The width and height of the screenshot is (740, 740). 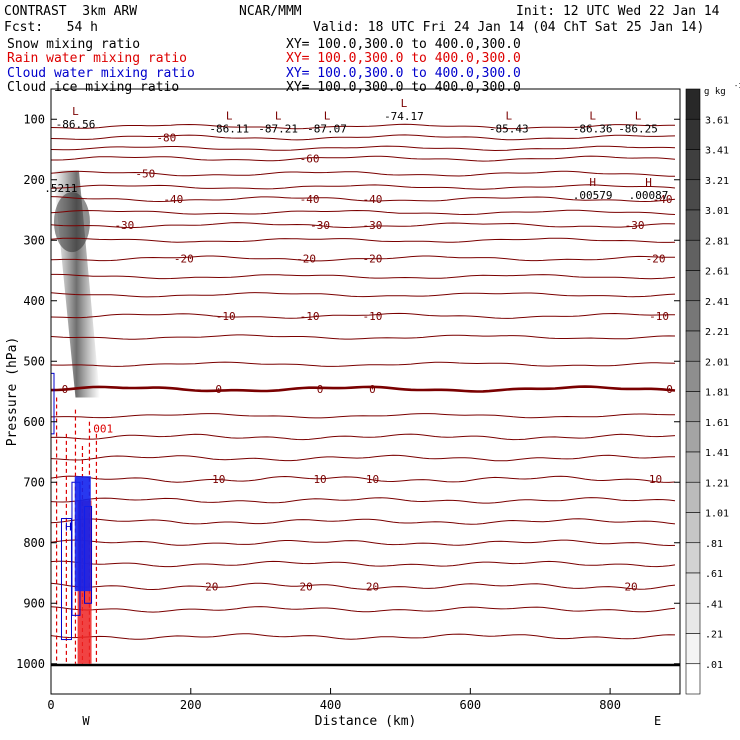 I want to click on colorbar-tick-label: 1.61, so click(x=717, y=423).